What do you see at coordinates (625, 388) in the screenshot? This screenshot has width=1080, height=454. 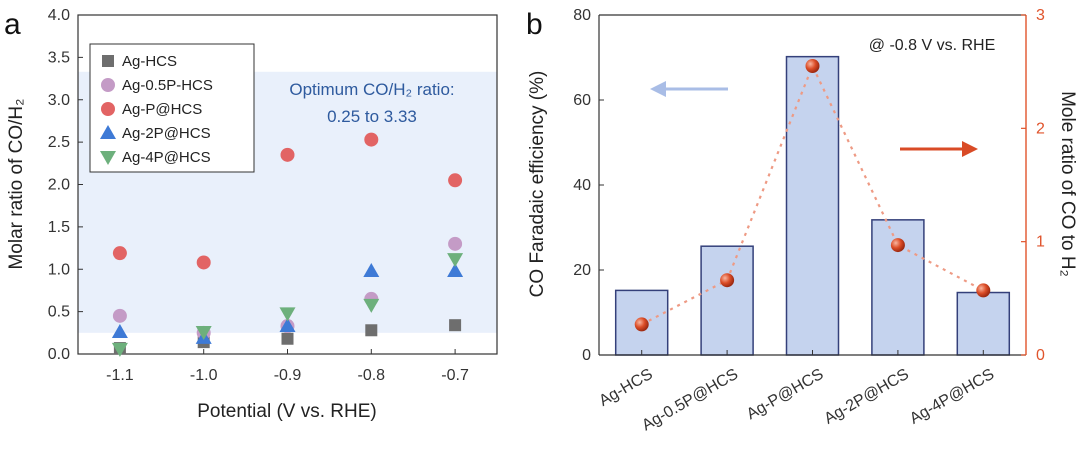 I see `category-label: Ag-HCS` at bounding box center [625, 388].